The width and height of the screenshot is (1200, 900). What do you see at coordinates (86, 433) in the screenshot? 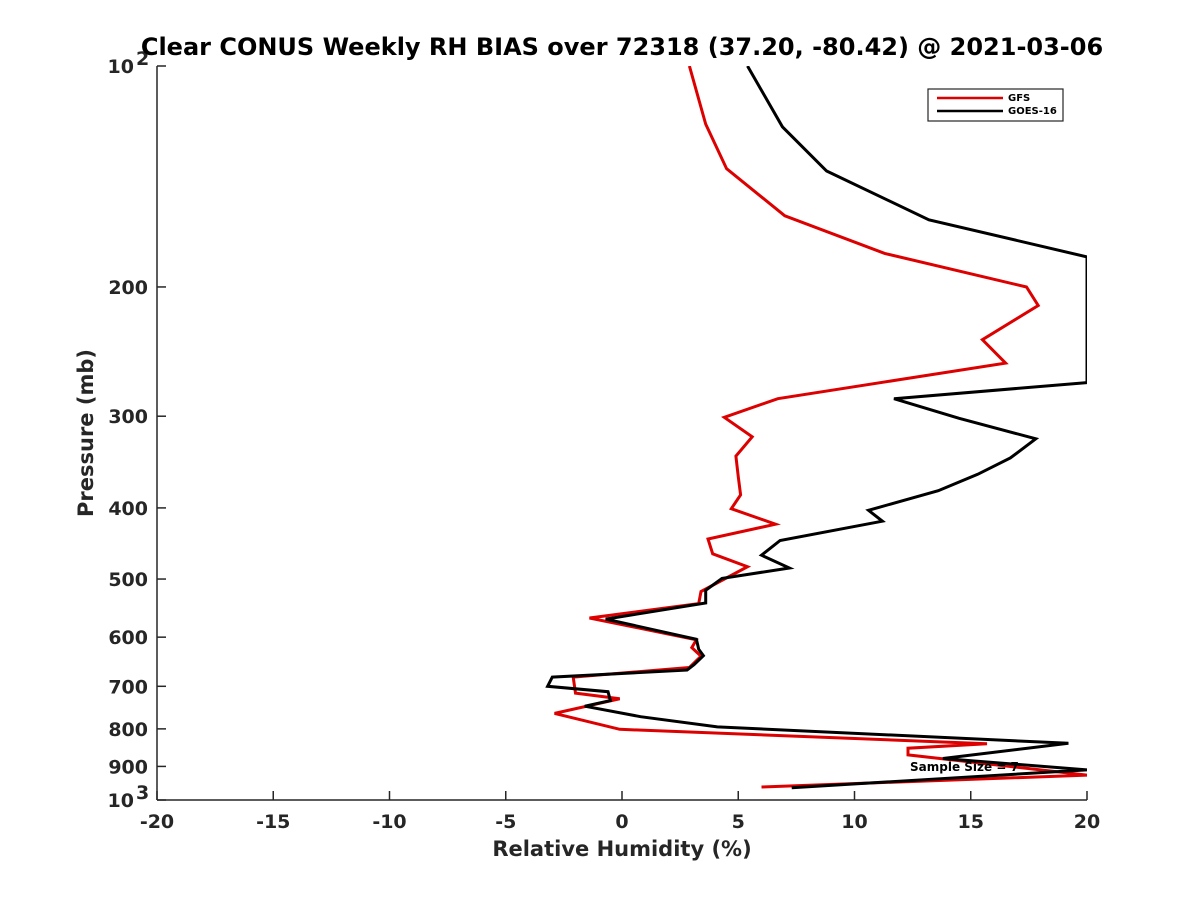
I see `y-axis-label: Pressure (mb)` at bounding box center [86, 433].